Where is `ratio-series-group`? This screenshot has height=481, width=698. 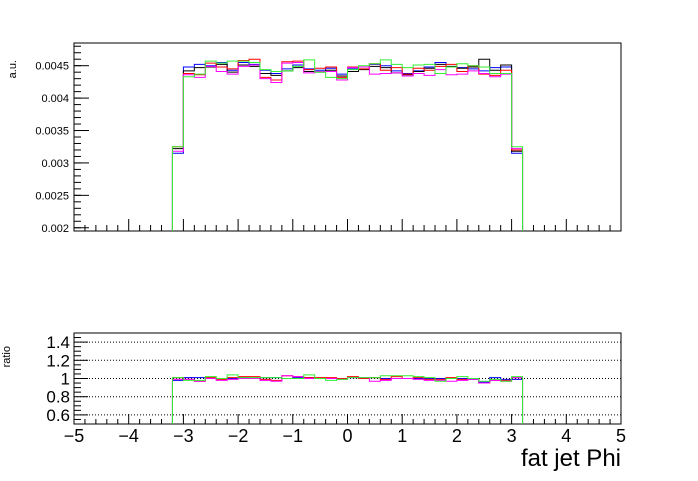
ratio-series-group is located at coordinates (347, 399).